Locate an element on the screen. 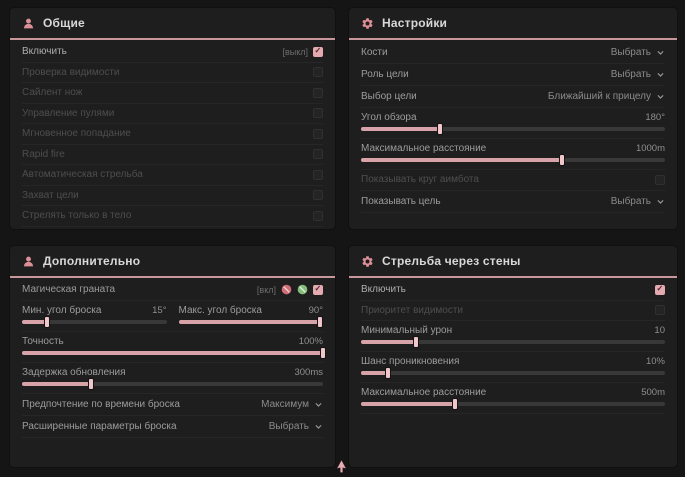 The image size is (685, 477). slider-label: Мин. угол броска is located at coordinates (62, 310).